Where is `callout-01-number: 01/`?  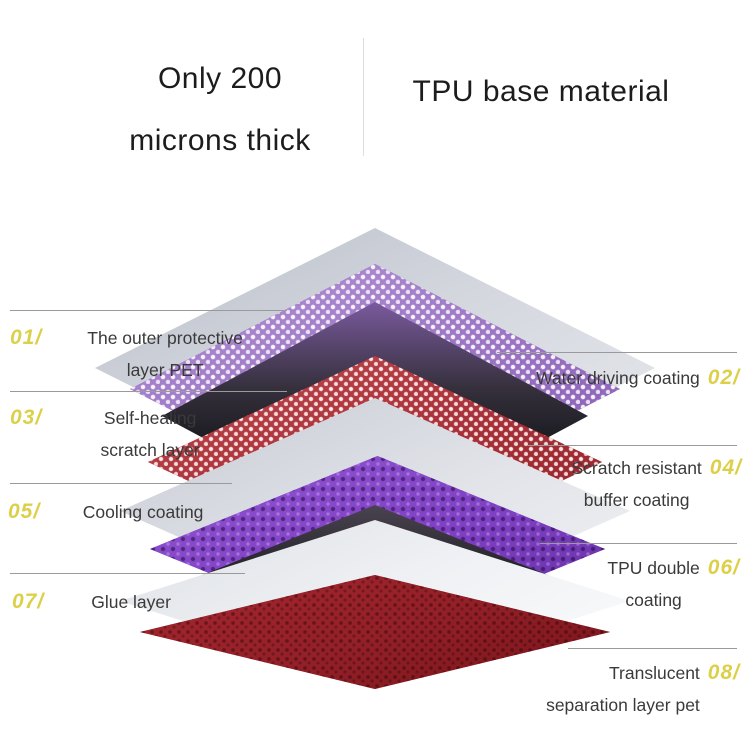
callout-01-number: 01/ is located at coordinates (26, 337).